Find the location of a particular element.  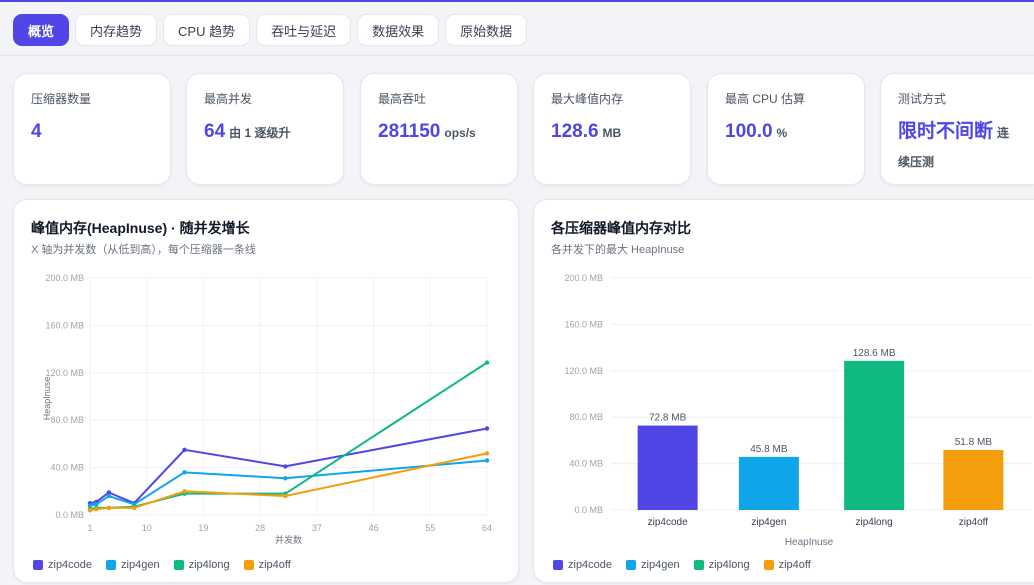

stat-unit: % is located at coordinates (782, 133).